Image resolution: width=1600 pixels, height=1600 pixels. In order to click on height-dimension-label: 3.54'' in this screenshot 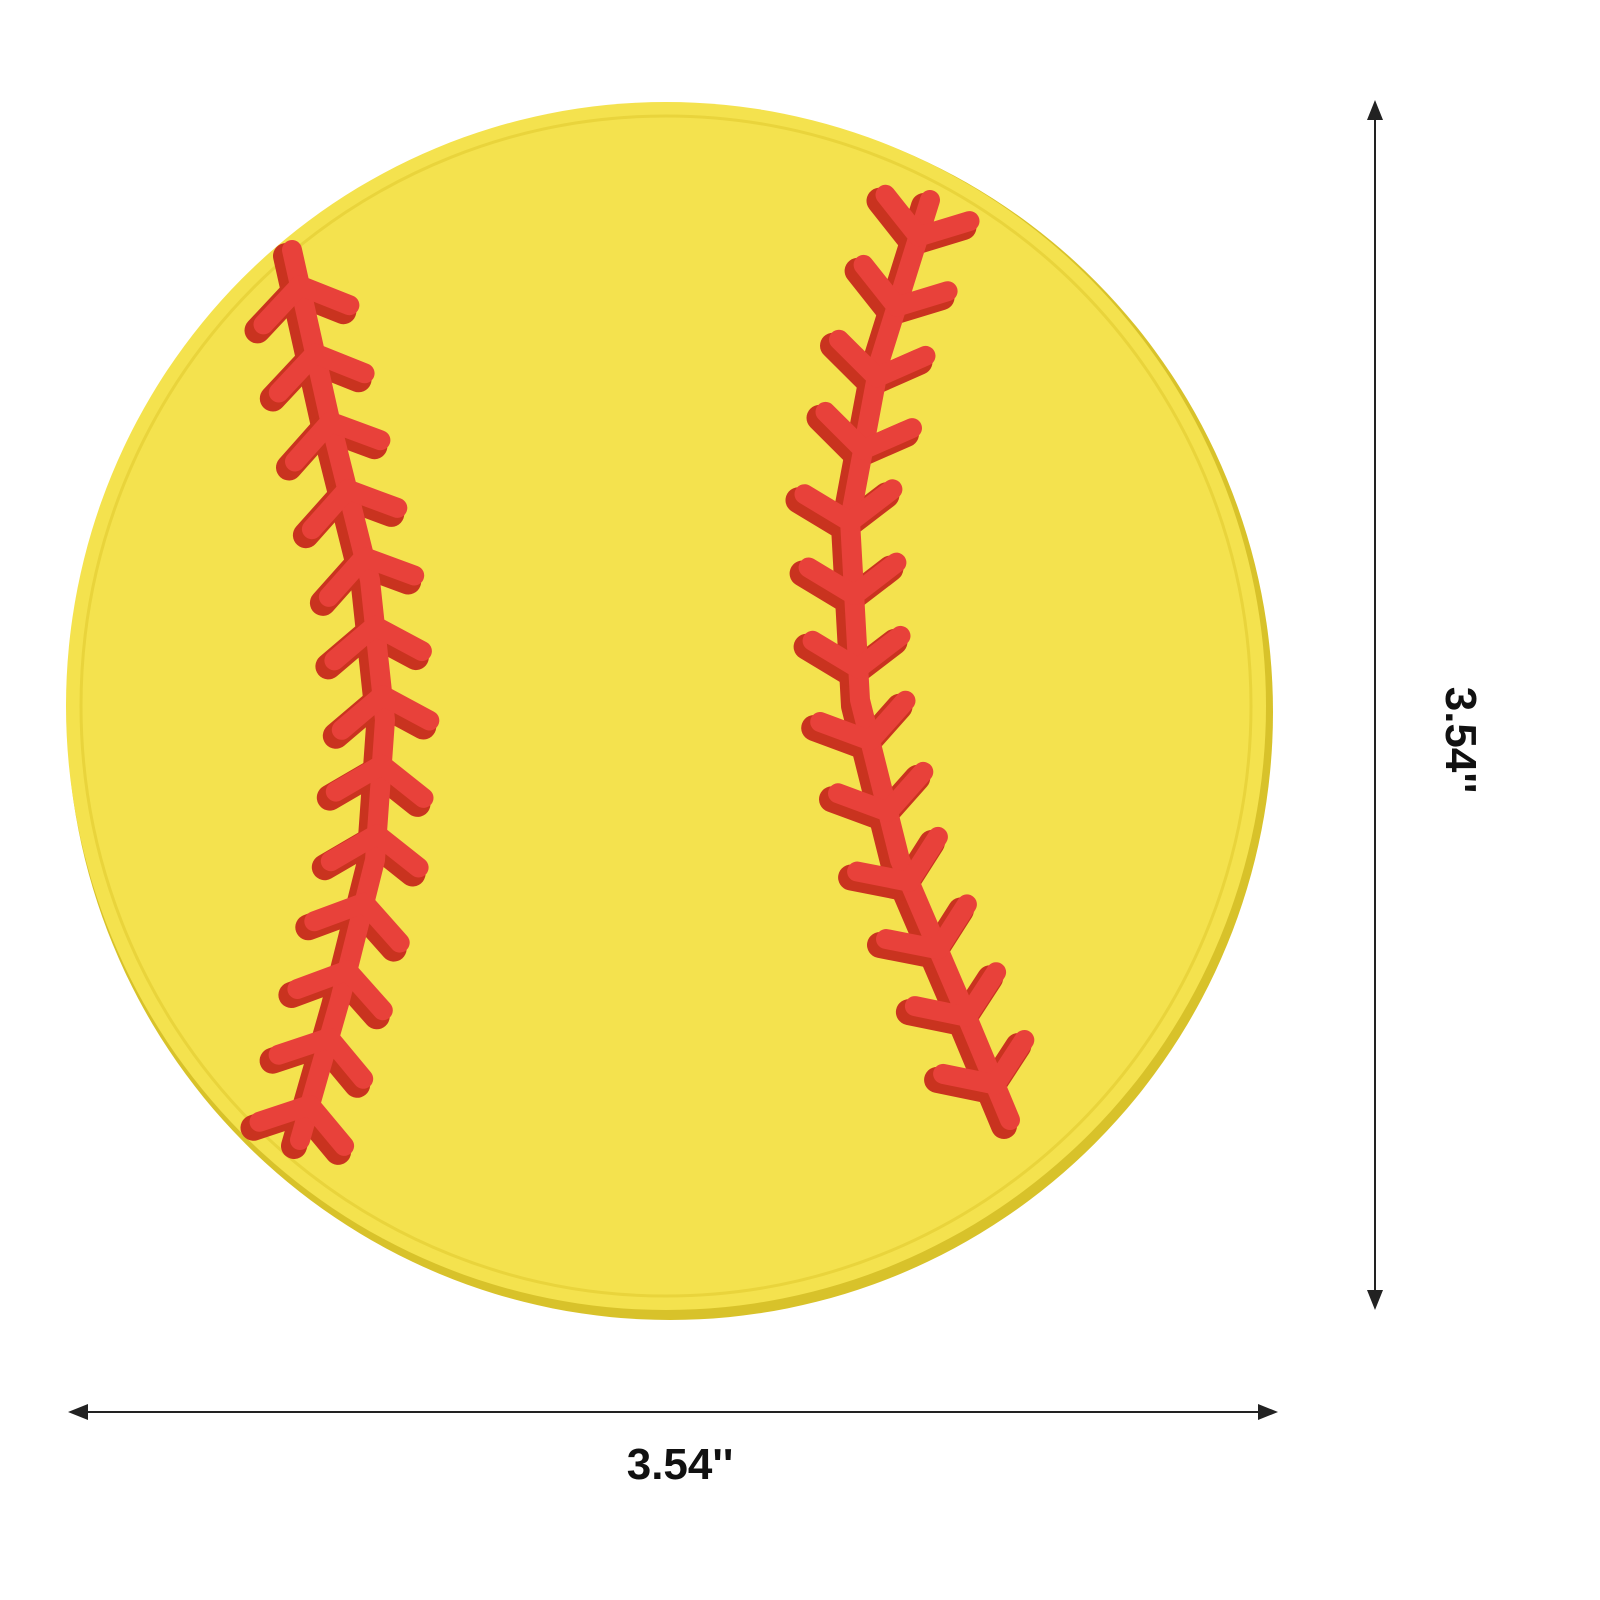, I will do `click(1460, 740)`.